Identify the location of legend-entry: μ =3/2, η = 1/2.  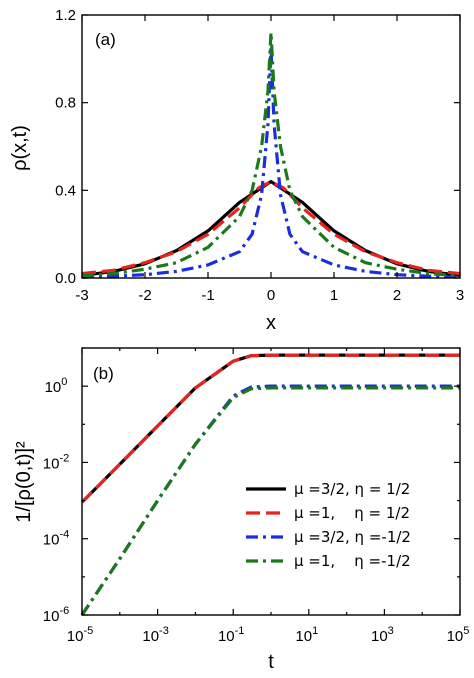
(328, 489).